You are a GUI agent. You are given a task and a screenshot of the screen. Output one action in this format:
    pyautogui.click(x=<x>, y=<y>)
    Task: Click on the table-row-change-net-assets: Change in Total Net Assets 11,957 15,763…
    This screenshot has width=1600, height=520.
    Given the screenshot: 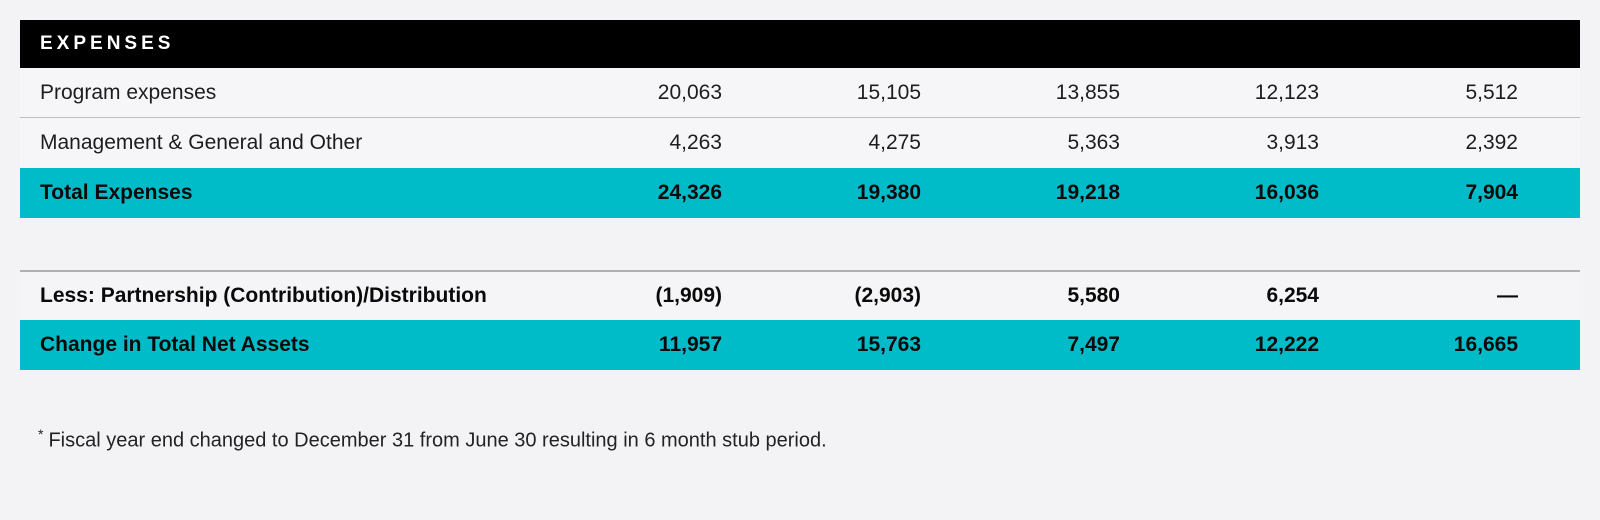 What is the action you would take?
    pyautogui.click(x=800, y=345)
    